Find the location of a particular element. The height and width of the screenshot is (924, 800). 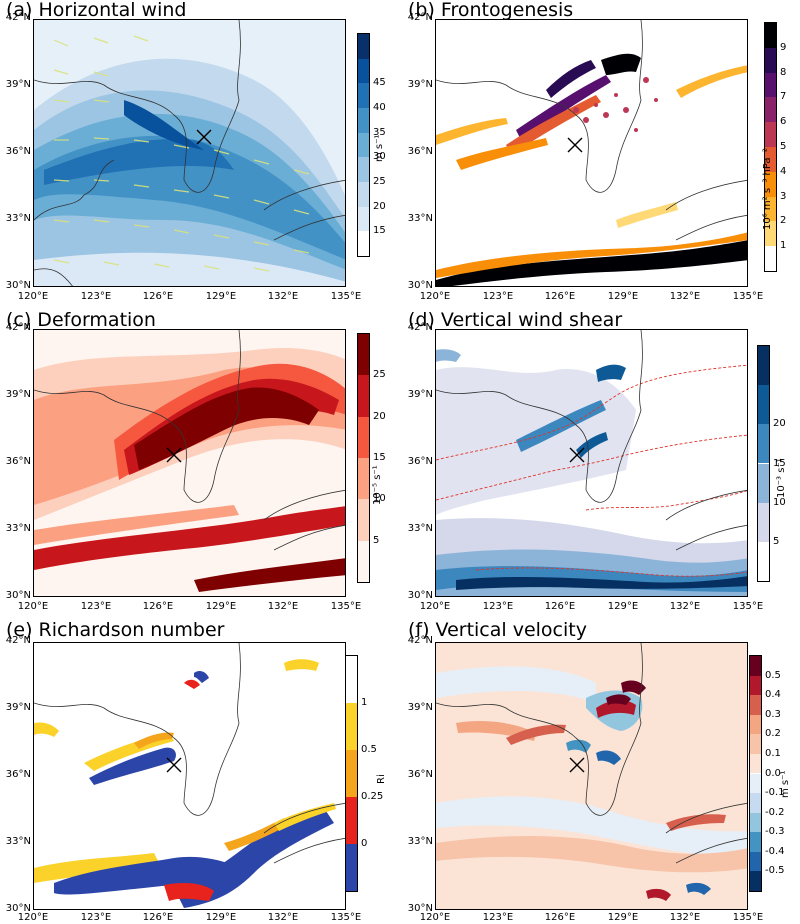

colorbar-tick-label: 15 is located at coordinates (779, 463).